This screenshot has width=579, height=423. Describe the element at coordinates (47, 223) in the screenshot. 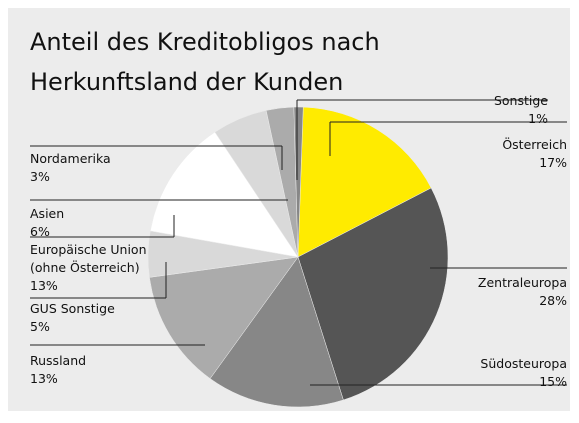

I see `slice-label: Asien 6%` at that location.